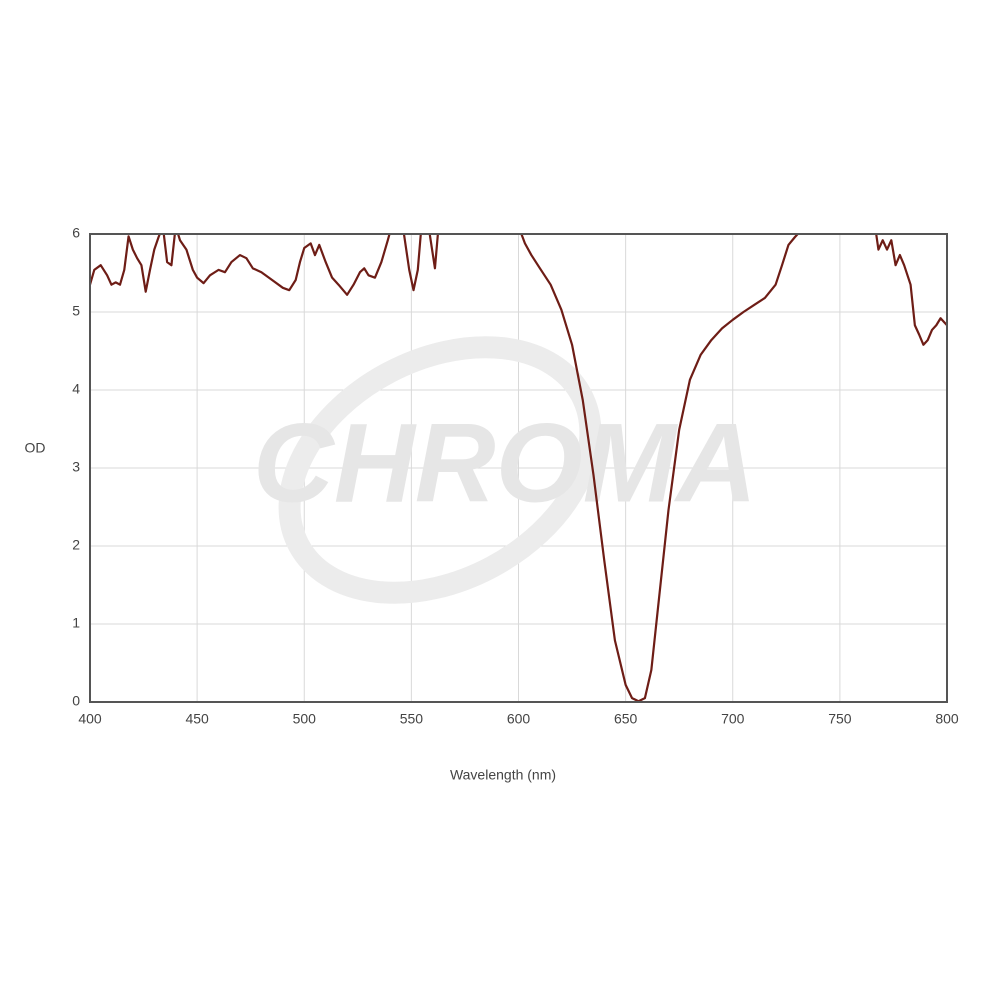  What do you see at coordinates (76, 467) in the screenshot?
I see `y-tick-label: 3` at bounding box center [76, 467].